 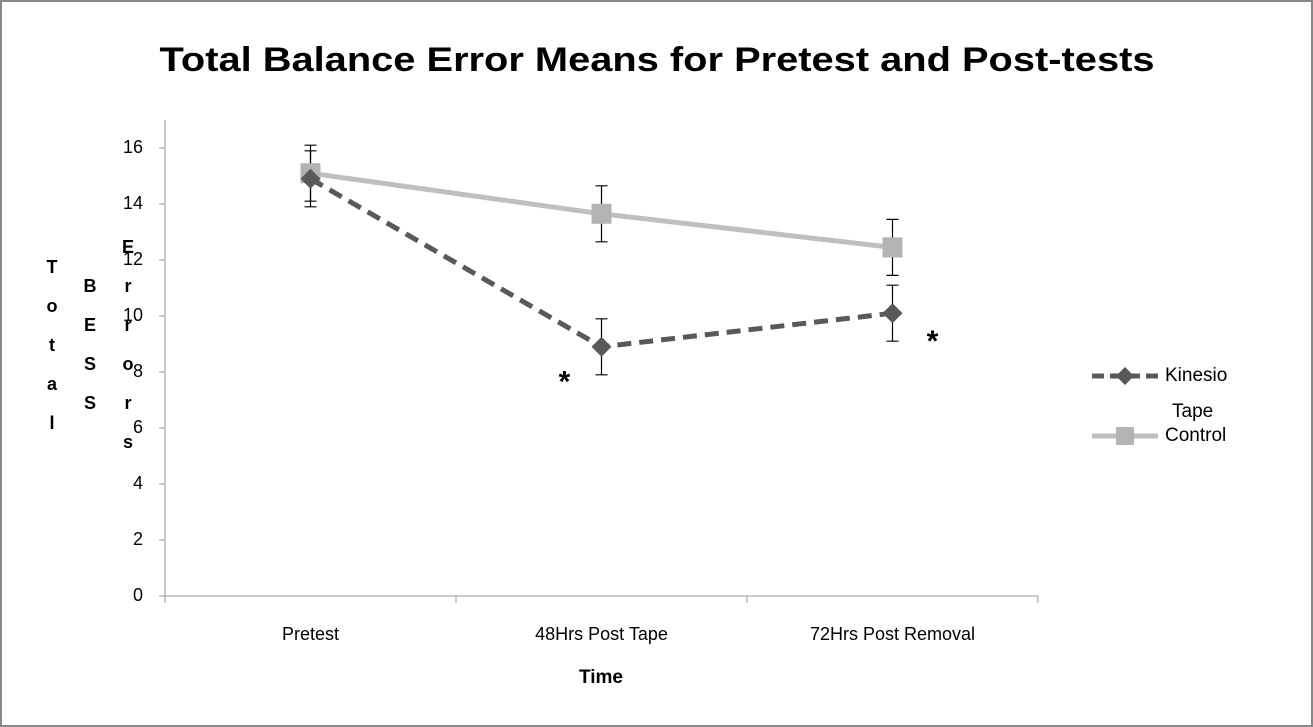 I want to click on x-tick-label: 48Hrs Post Tape, so click(x=601, y=634).